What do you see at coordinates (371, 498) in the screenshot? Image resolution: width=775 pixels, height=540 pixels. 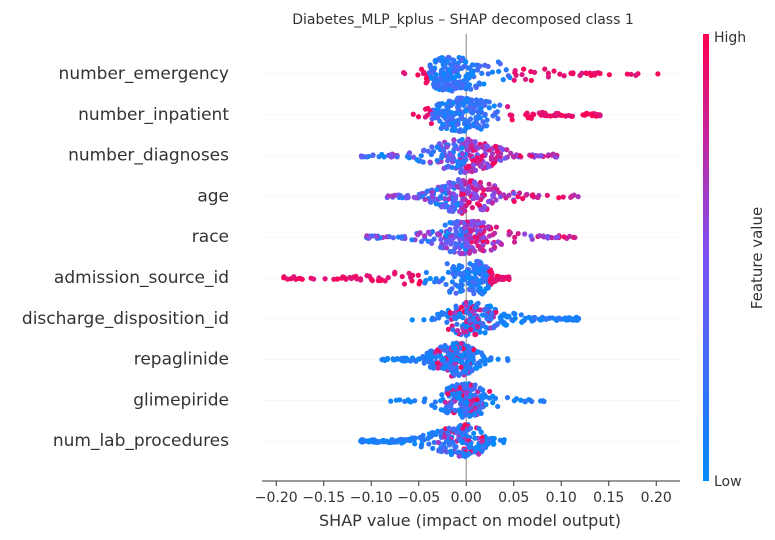 I see `x-tick-label: −0.10` at bounding box center [371, 498].